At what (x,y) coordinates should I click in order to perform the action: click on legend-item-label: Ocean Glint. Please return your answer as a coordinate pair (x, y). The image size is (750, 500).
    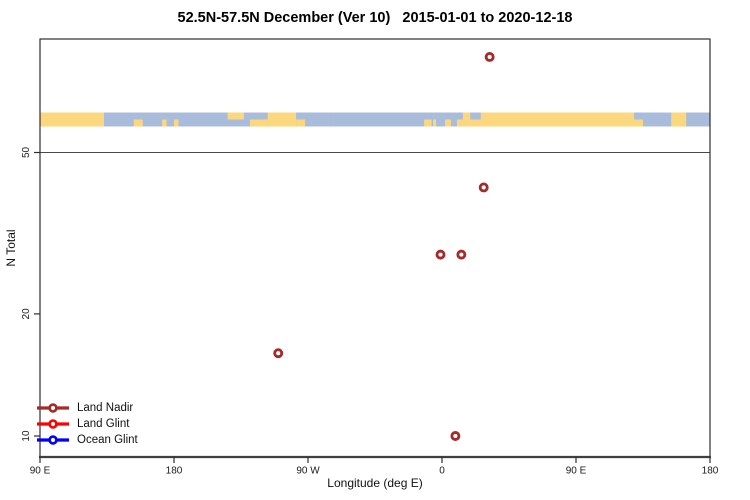
    Looking at the image, I should click on (107, 439).